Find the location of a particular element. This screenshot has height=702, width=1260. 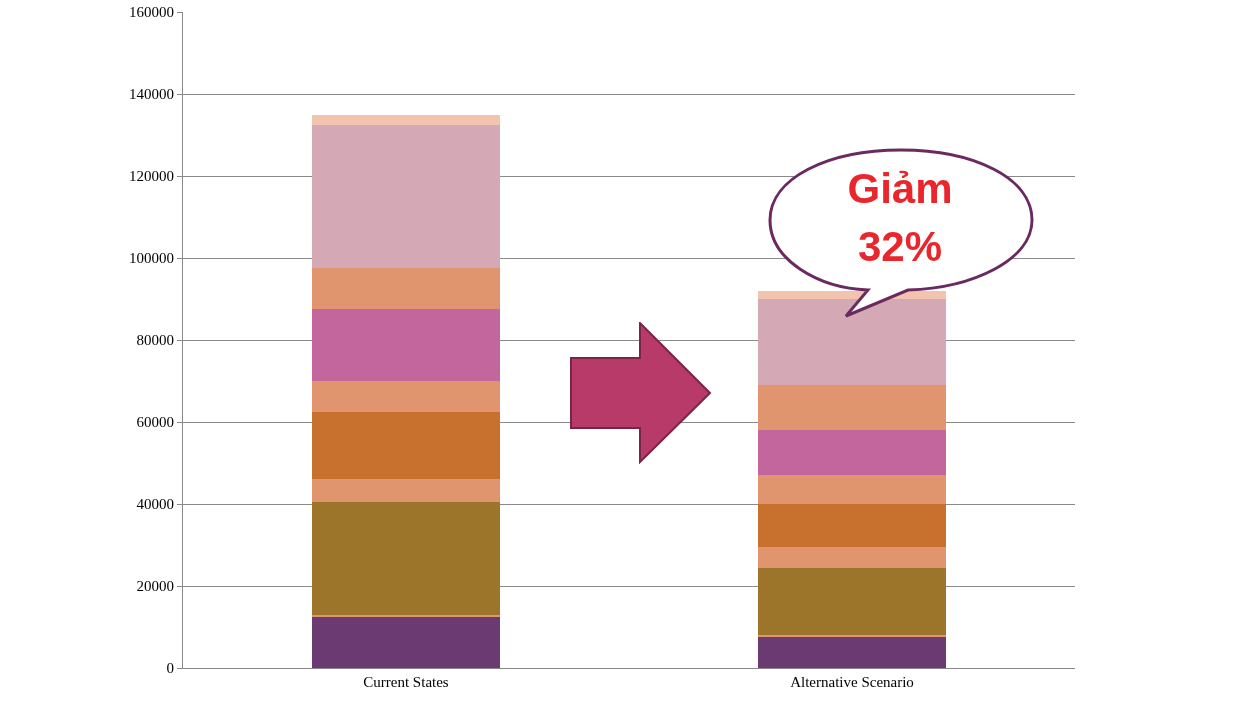

y-tick-label: 20000 is located at coordinates (155, 586).